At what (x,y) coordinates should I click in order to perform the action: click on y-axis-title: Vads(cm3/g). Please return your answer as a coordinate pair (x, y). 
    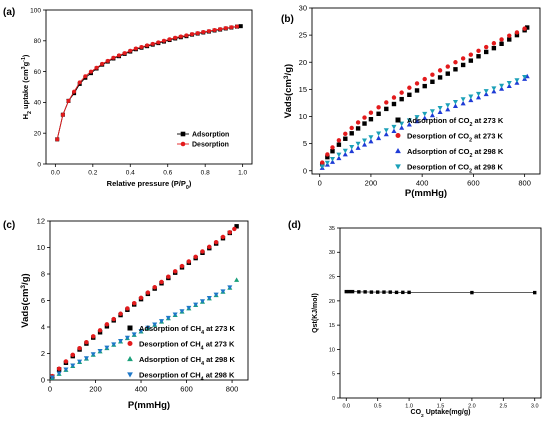
    Looking at the image, I should click on (26, 300).